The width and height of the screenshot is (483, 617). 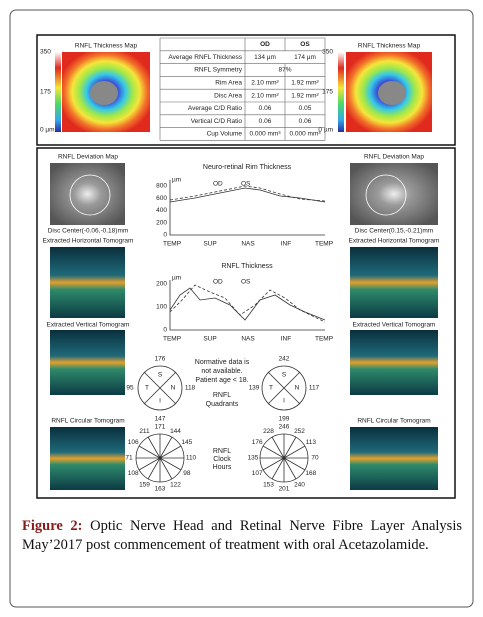 What do you see at coordinates (222, 404) in the screenshot?
I see `quadrant-label: Quadrants` at bounding box center [222, 404].